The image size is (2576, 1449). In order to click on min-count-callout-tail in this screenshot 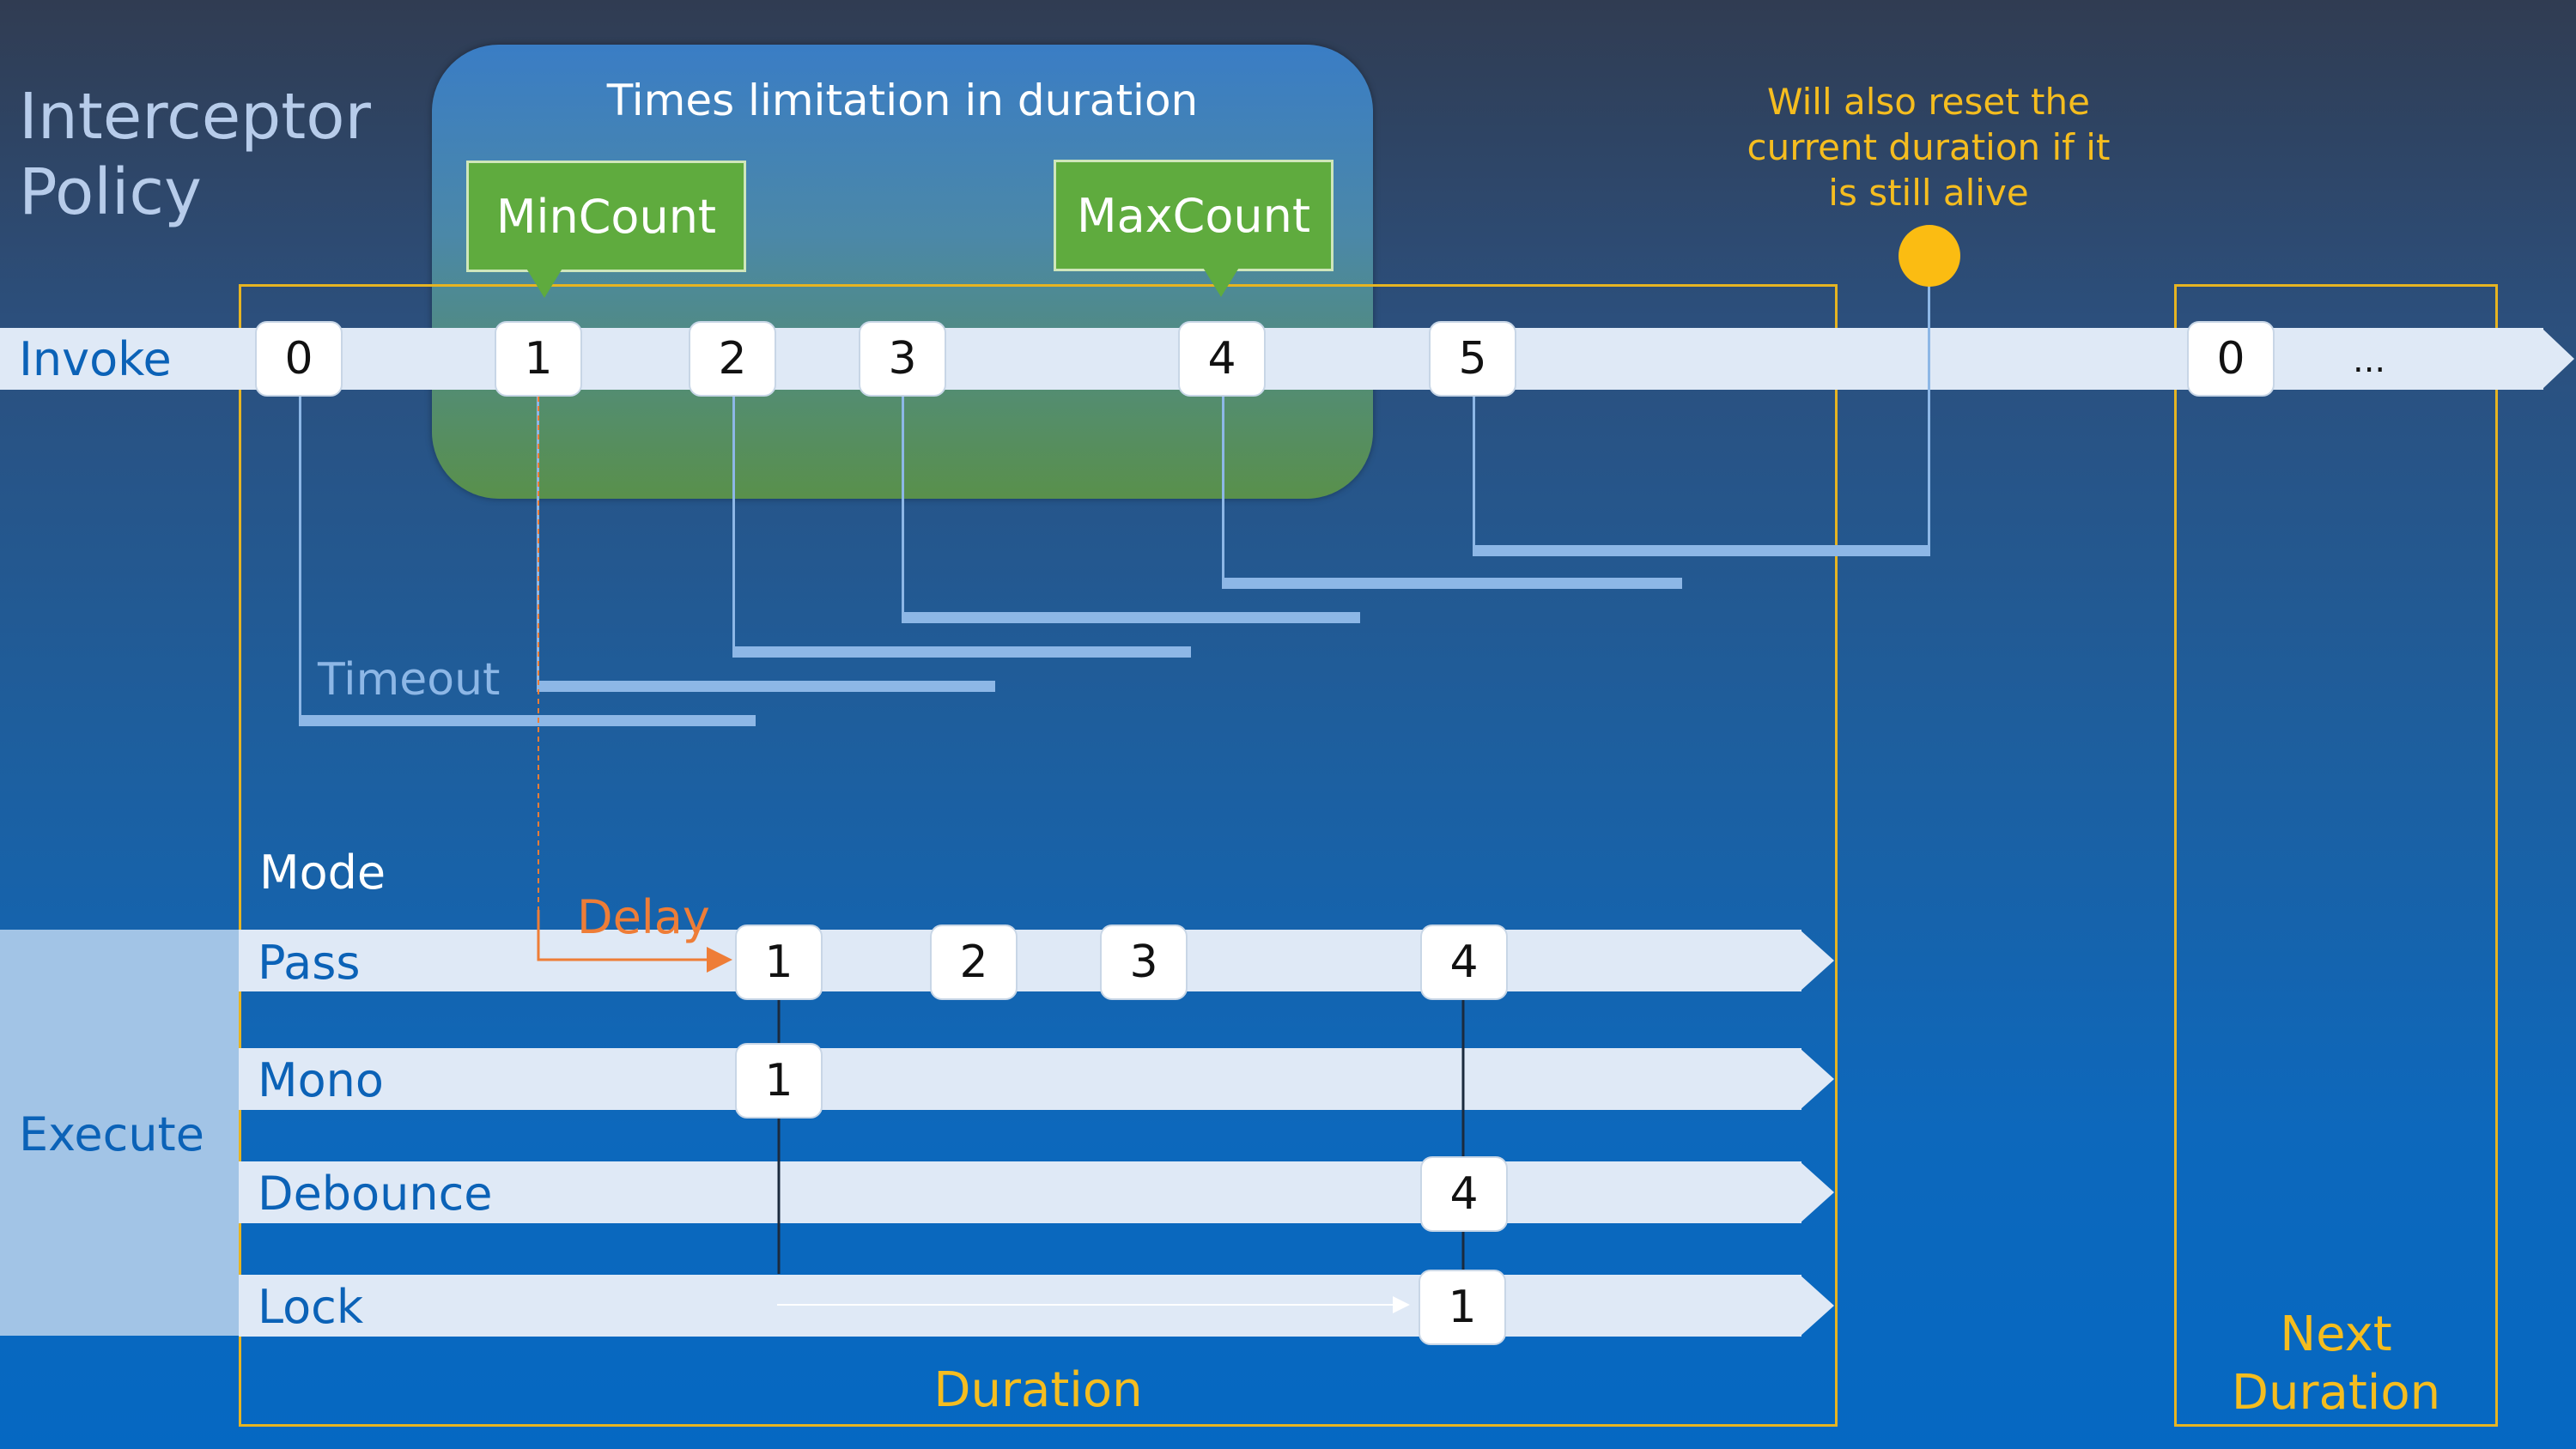, I will do `click(544, 282)`.